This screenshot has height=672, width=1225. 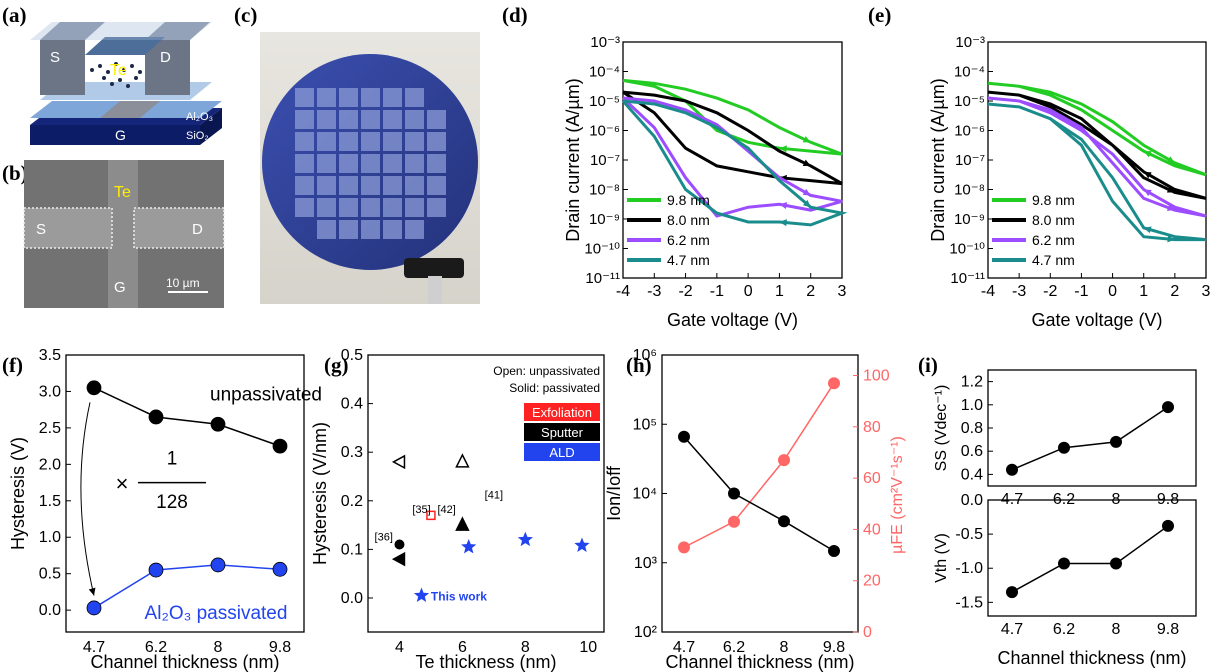 I want to click on point-square, so click(x=431, y=515).